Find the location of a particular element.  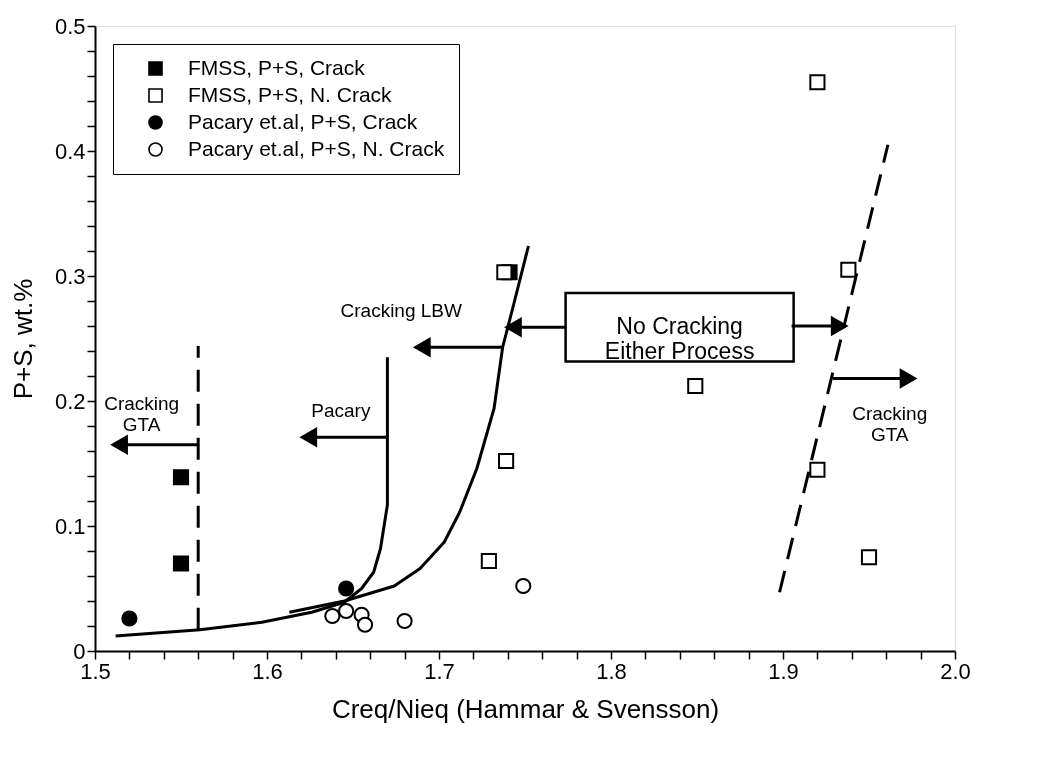

x-tick-label: 1.7 is located at coordinates (439, 671).